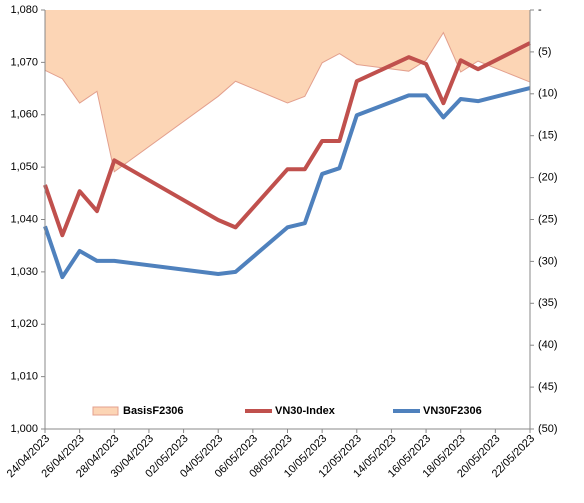 The width and height of the screenshot is (584, 503). Describe the element at coordinates (548, 387) in the screenshot. I see `y2-tick-label: (45)` at that location.